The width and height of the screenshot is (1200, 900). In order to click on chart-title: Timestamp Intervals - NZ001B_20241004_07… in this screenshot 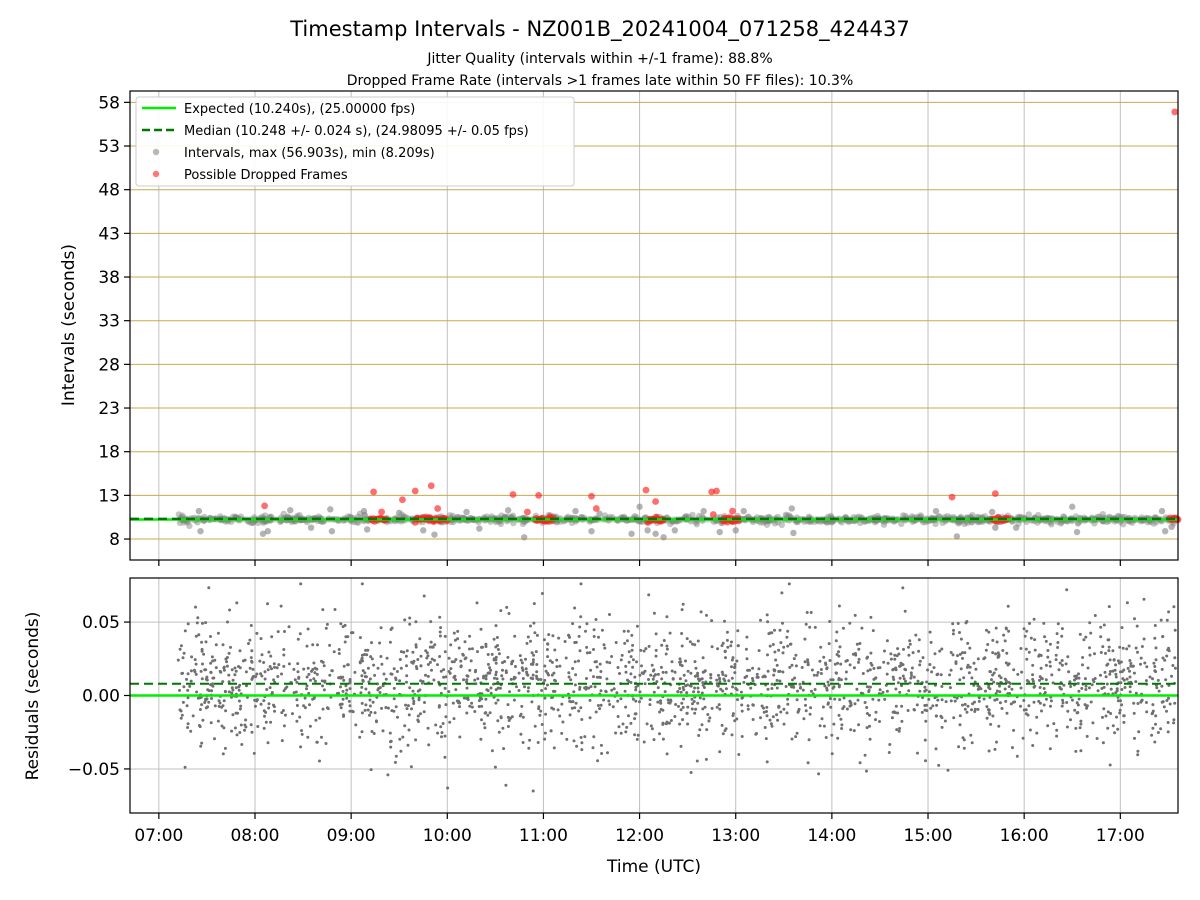, I will do `click(599, 29)`.